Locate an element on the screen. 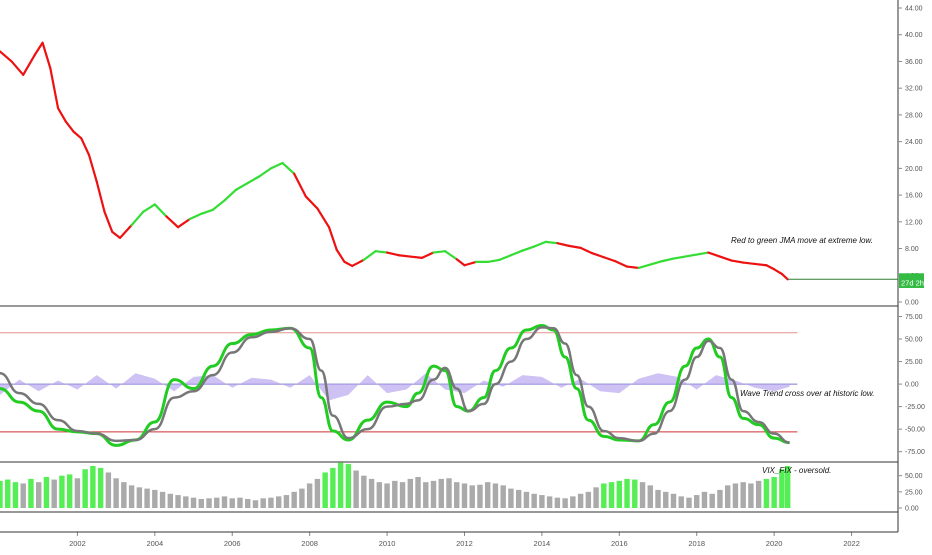 This screenshot has height=555, width=932. x-tick-label: 2004 is located at coordinates (154, 543).